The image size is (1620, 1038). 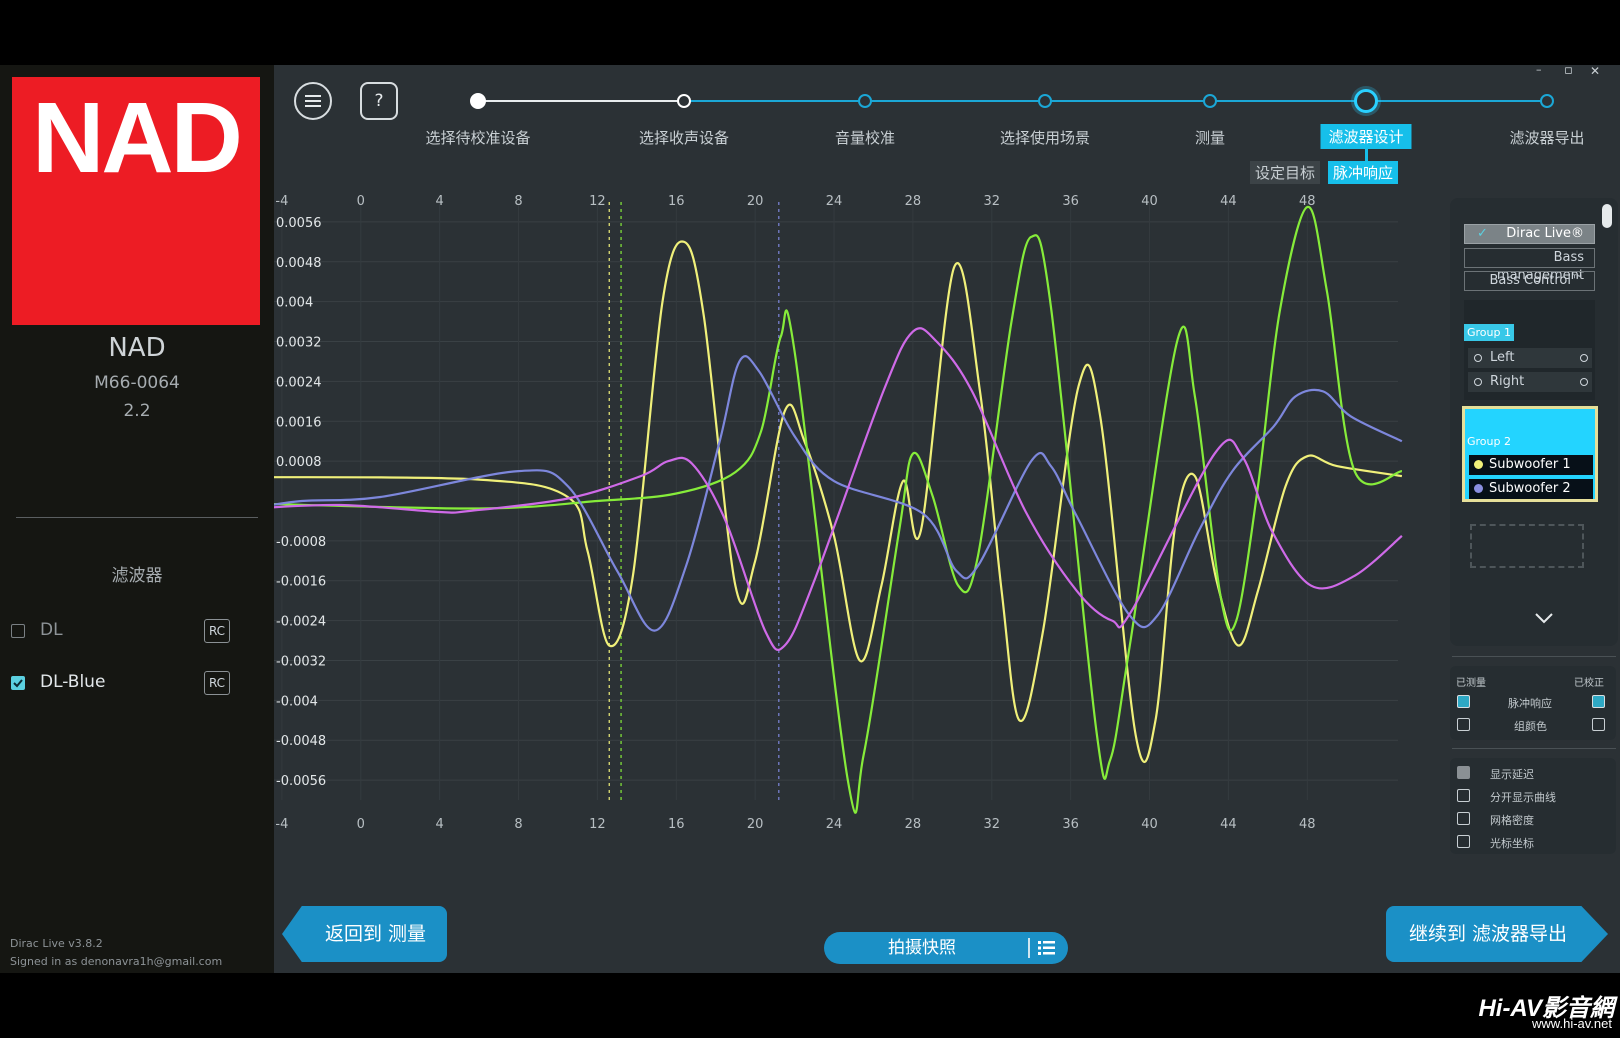 What do you see at coordinates (301, 622) in the screenshot?
I see `y-tick-label: -0.0024` at bounding box center [301, 622].